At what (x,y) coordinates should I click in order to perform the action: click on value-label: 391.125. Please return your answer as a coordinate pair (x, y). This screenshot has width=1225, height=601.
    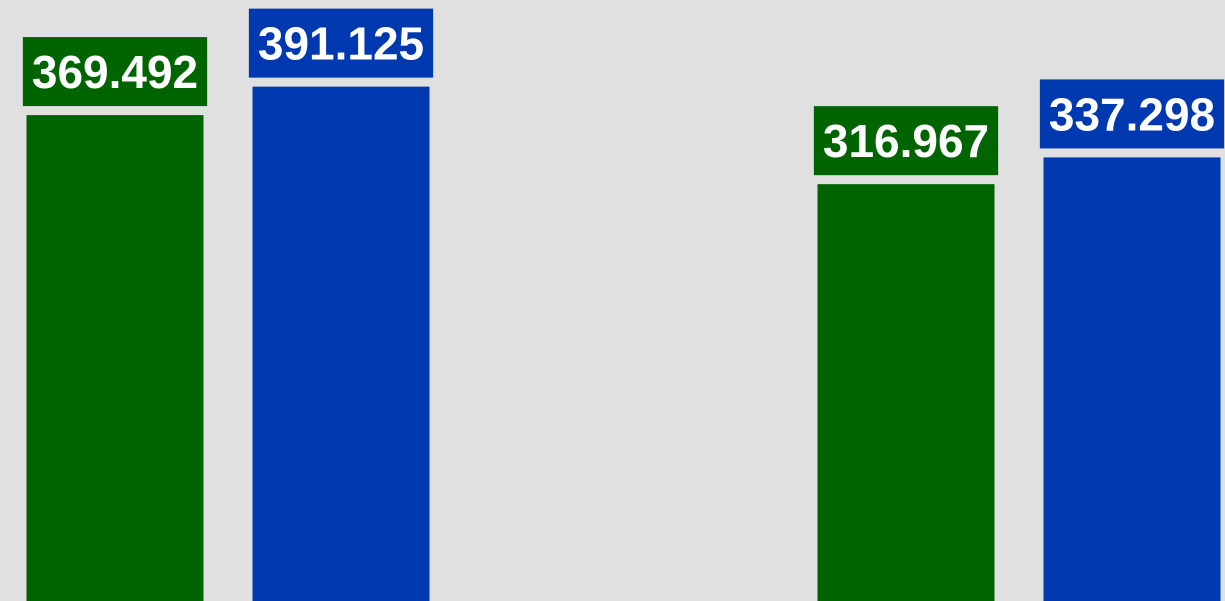
    Looking at the image, I should click on (341, 44).